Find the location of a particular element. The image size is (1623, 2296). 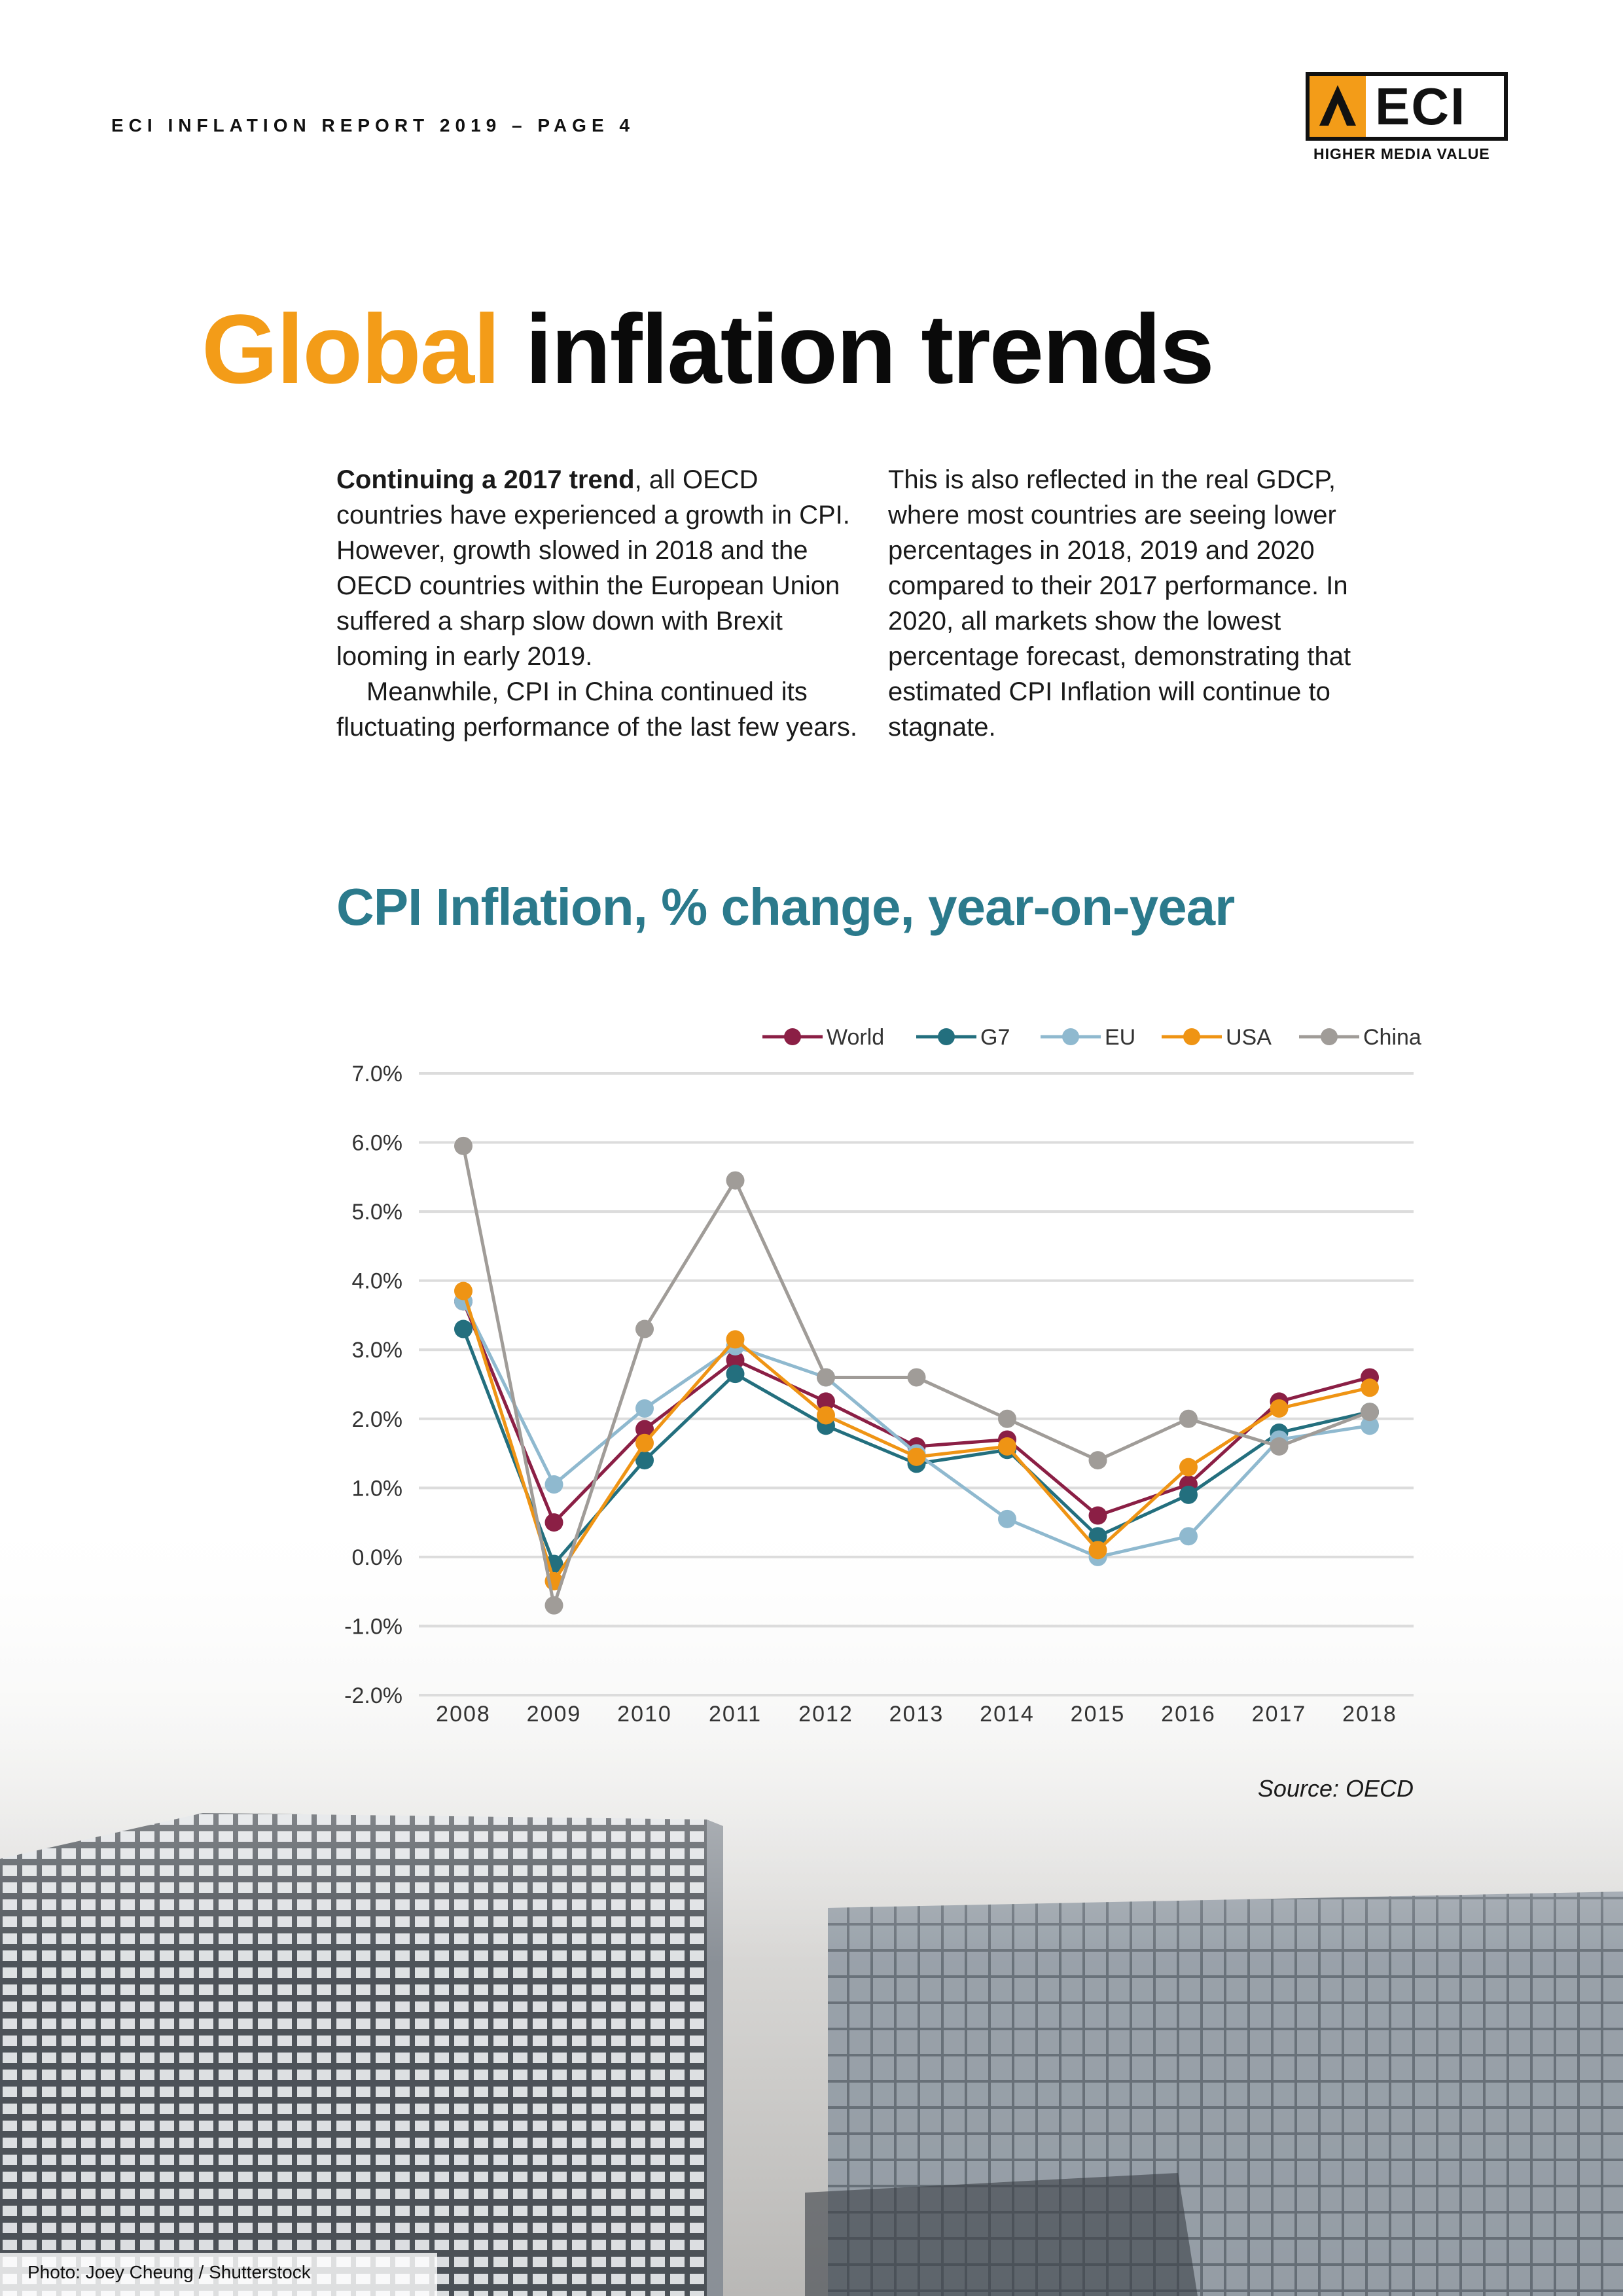

series-usa is located at coordinates (916, 1436).